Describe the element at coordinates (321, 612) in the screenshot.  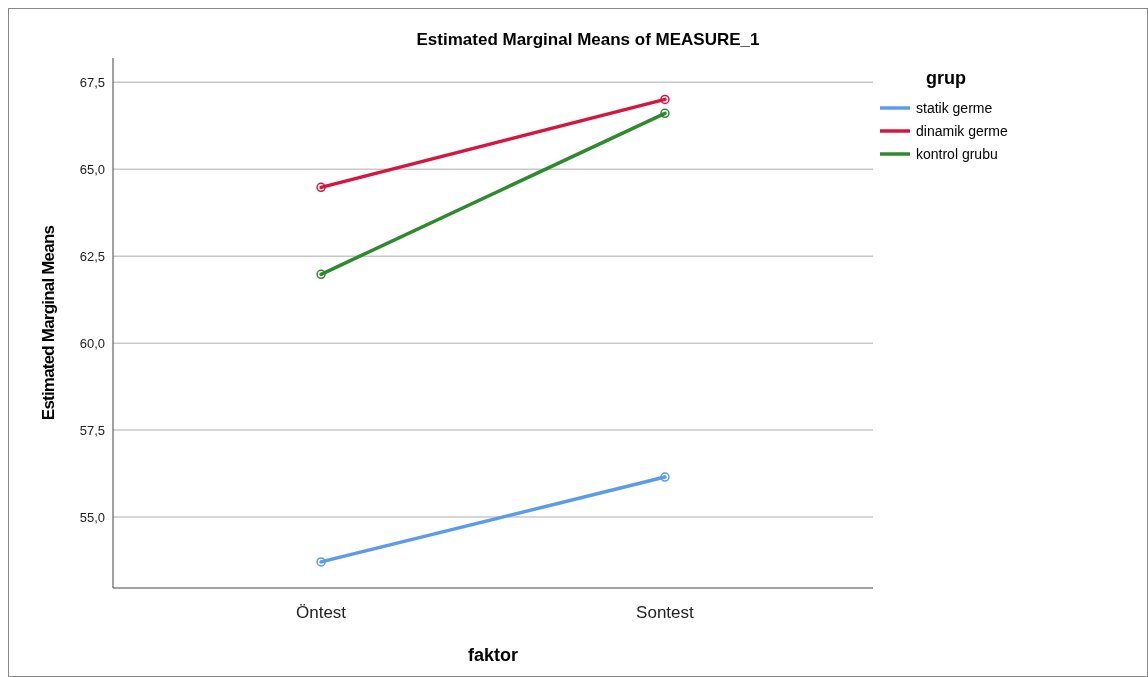
I see `x-tick-label: Öntest` at that location.